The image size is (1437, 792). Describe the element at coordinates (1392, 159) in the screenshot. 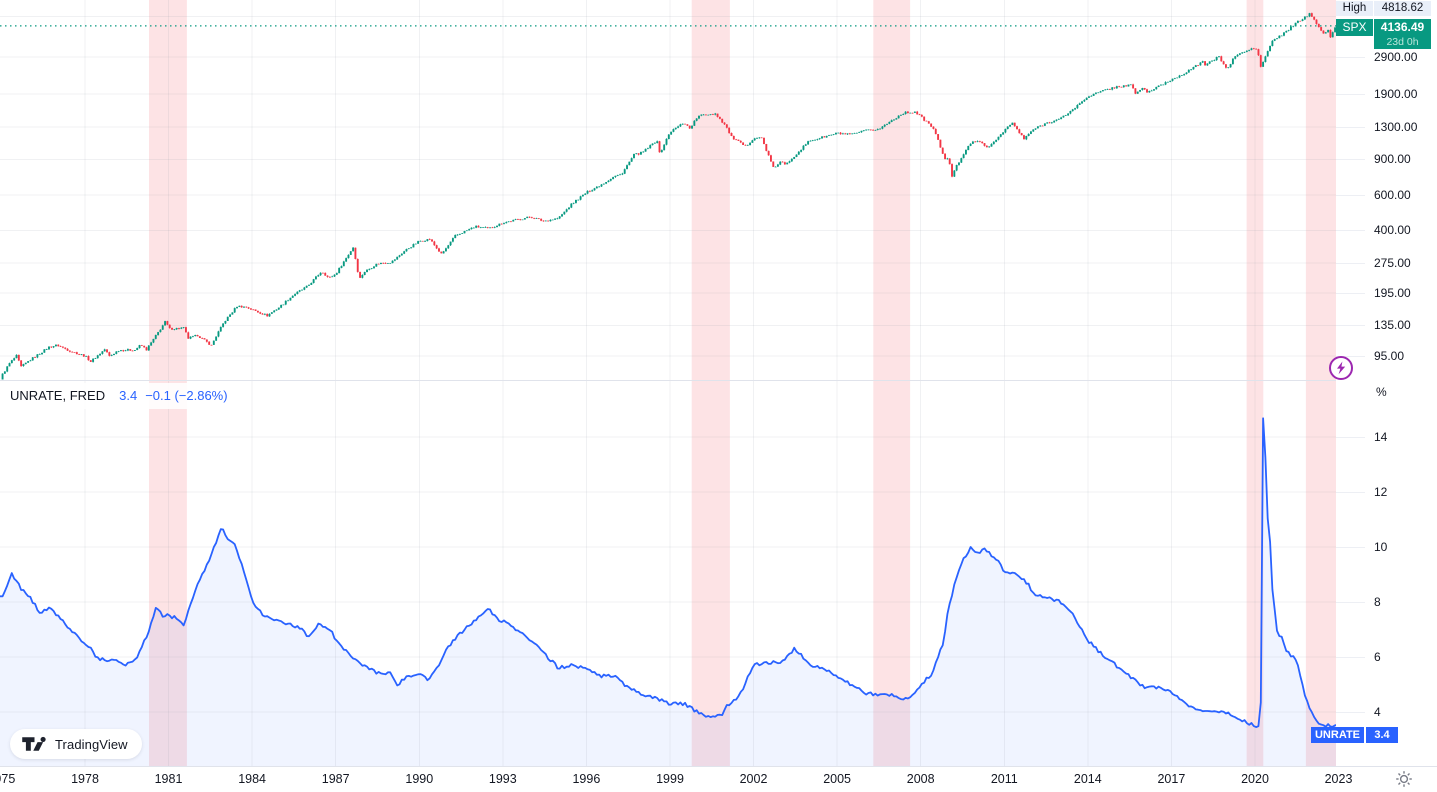

I see `price-tick-label: 900.00` at that location.